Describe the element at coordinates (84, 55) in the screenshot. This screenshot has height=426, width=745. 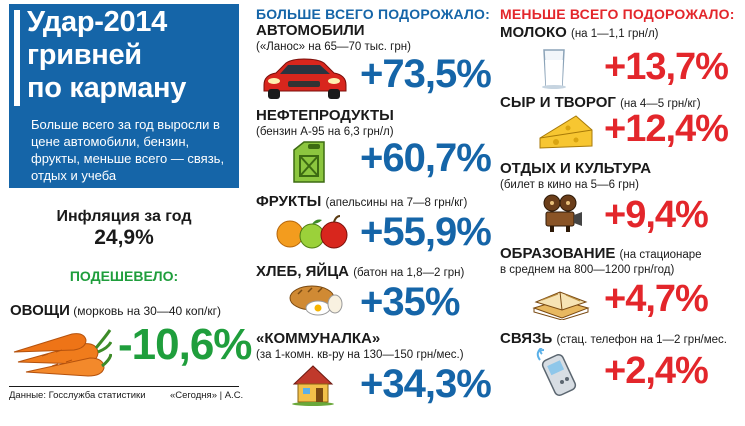
I see `title-line-2: гривней` at that location.